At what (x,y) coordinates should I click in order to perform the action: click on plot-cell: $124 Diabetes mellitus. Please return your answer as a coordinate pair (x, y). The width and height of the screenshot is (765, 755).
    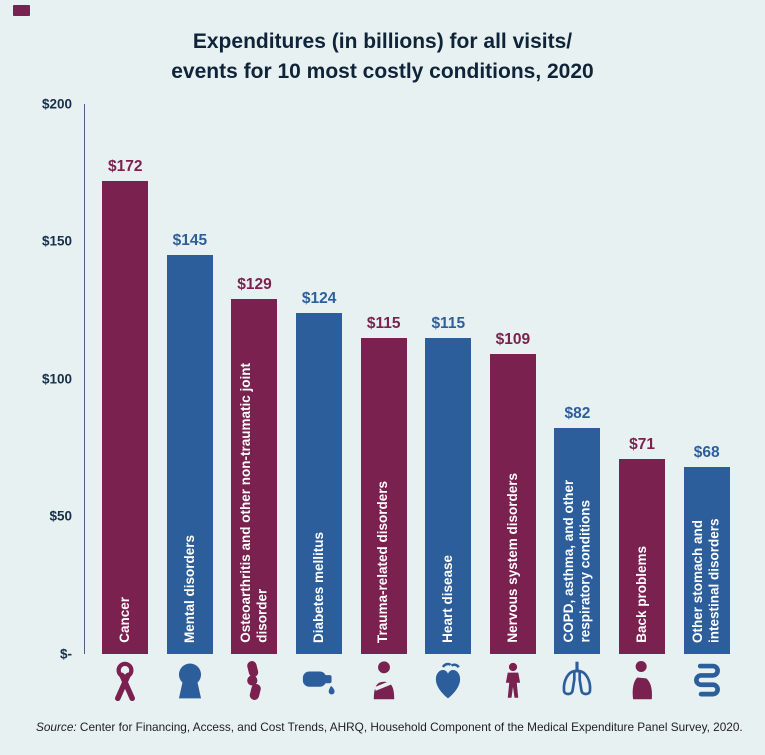
    Looking at the image, I should click on (319, 379).